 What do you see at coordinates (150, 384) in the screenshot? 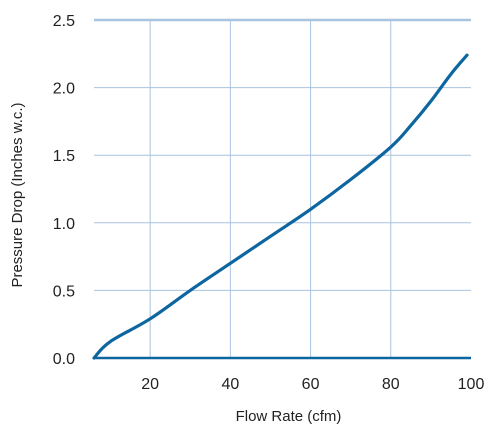
I see `x-tick-label-20: 20` at bounding box center [150, 384].